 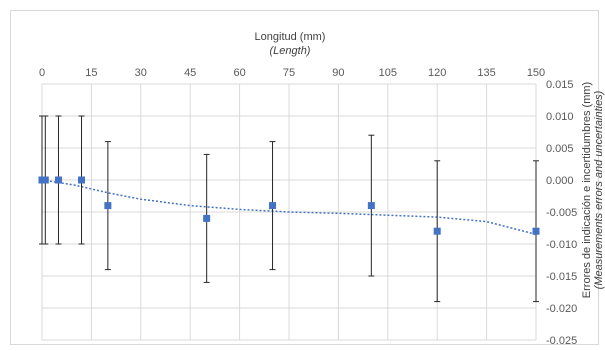 I want to click on y-tick-label: -0.005, so click(x=561, y=213).